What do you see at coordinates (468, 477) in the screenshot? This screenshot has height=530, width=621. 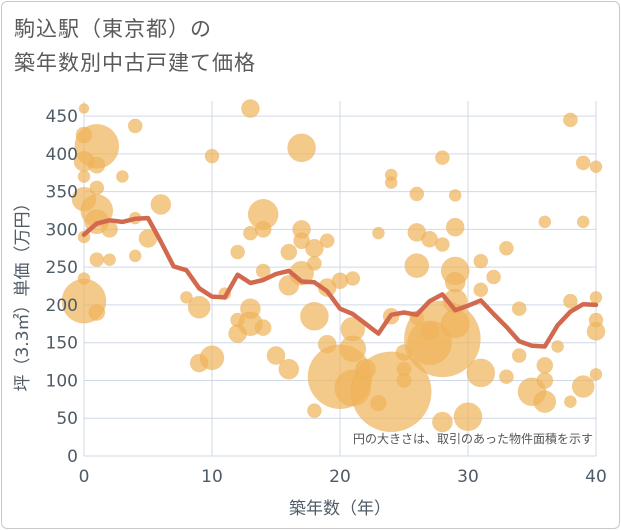 I see `x-tick-label: 30` at bounding box center [468, 477].